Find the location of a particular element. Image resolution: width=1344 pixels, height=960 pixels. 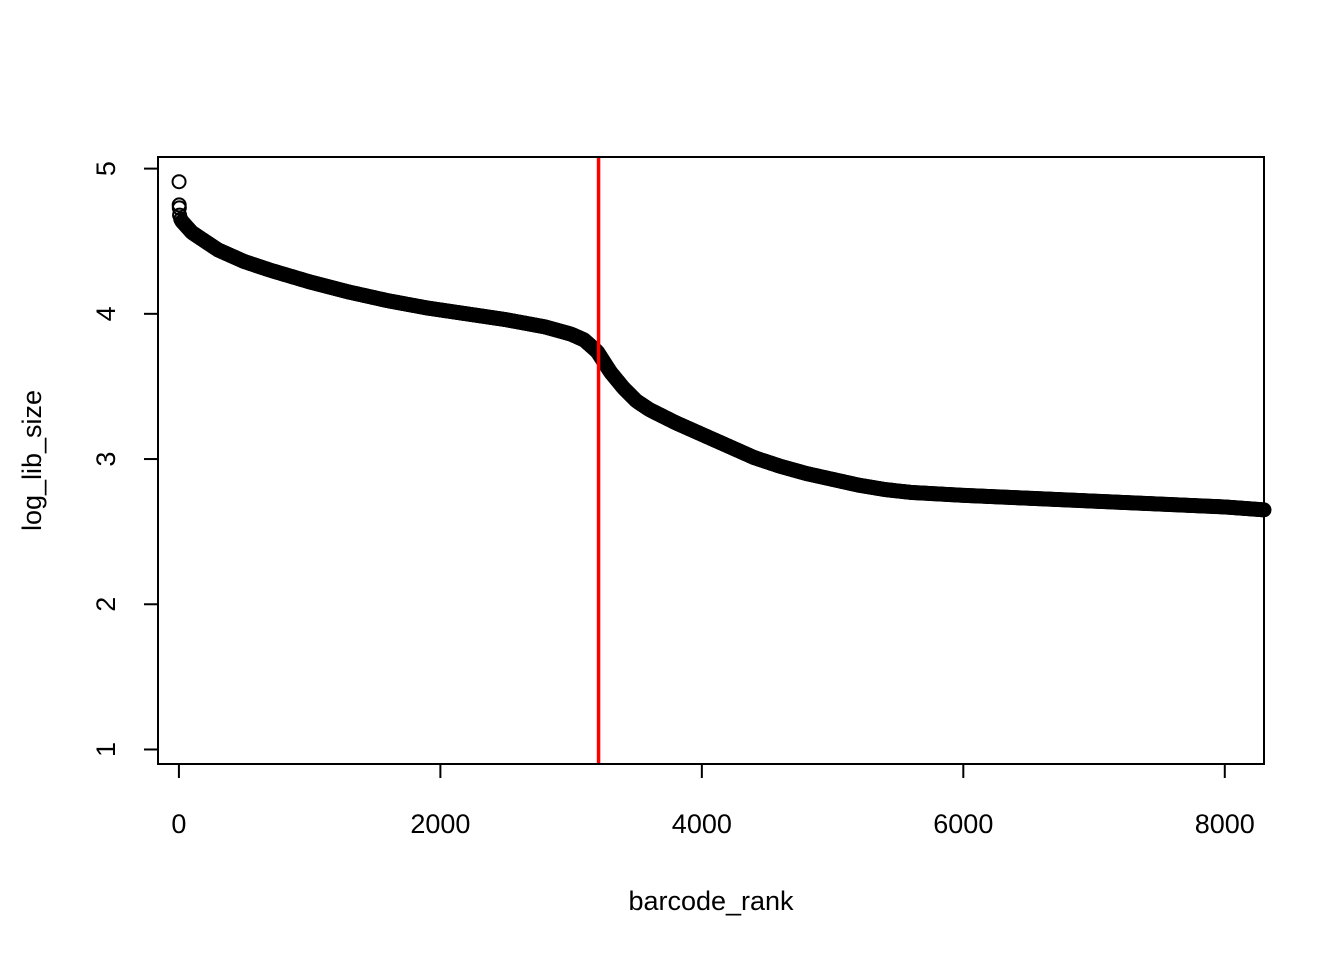

y-tick-label: 4 is located at coordinates (106, 313).